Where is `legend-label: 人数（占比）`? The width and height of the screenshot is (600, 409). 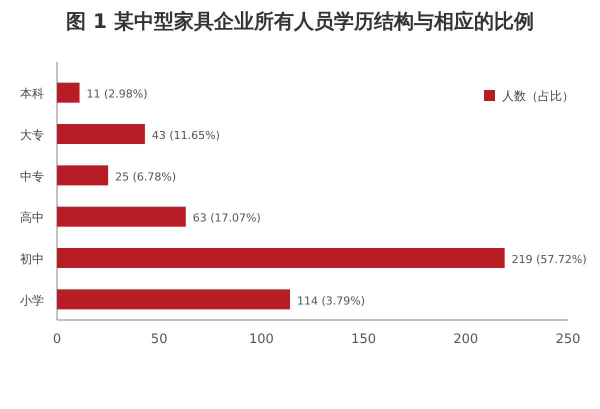
legend-label: 人数（占比） is located at coordinates (538, 96).